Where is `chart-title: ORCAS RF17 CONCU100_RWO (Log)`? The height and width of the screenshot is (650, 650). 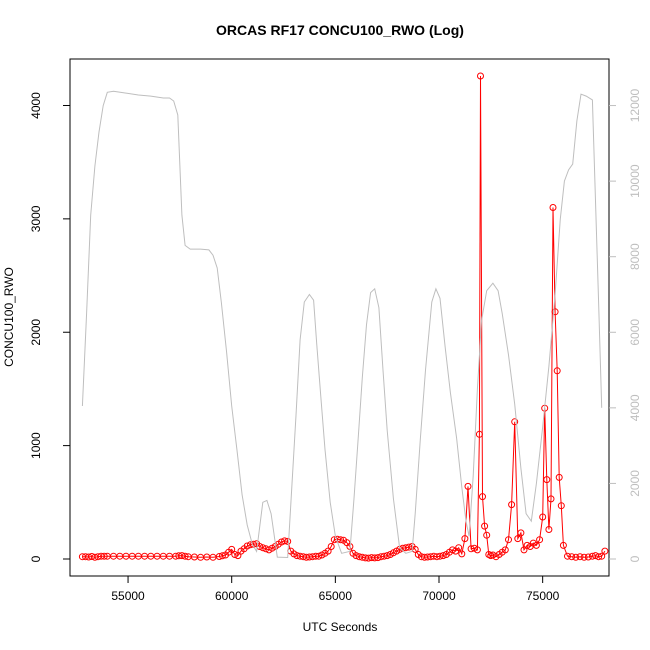 chart-title: ORCAS RF17 CONCU100_RWO (Log) is located at coordinates (340, 30).